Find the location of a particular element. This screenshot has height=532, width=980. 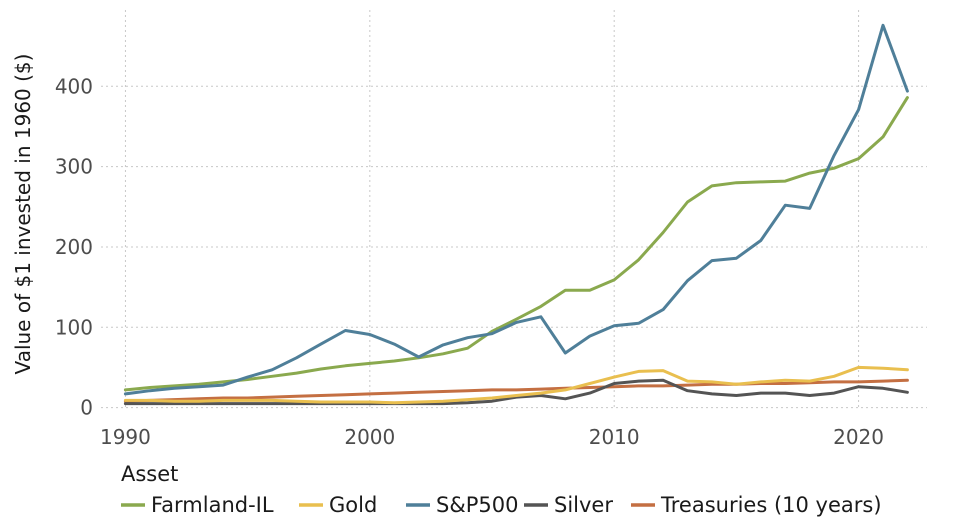

y-axis-ticks: 0 100 200 300 400 is located at coordinates (74, 246).